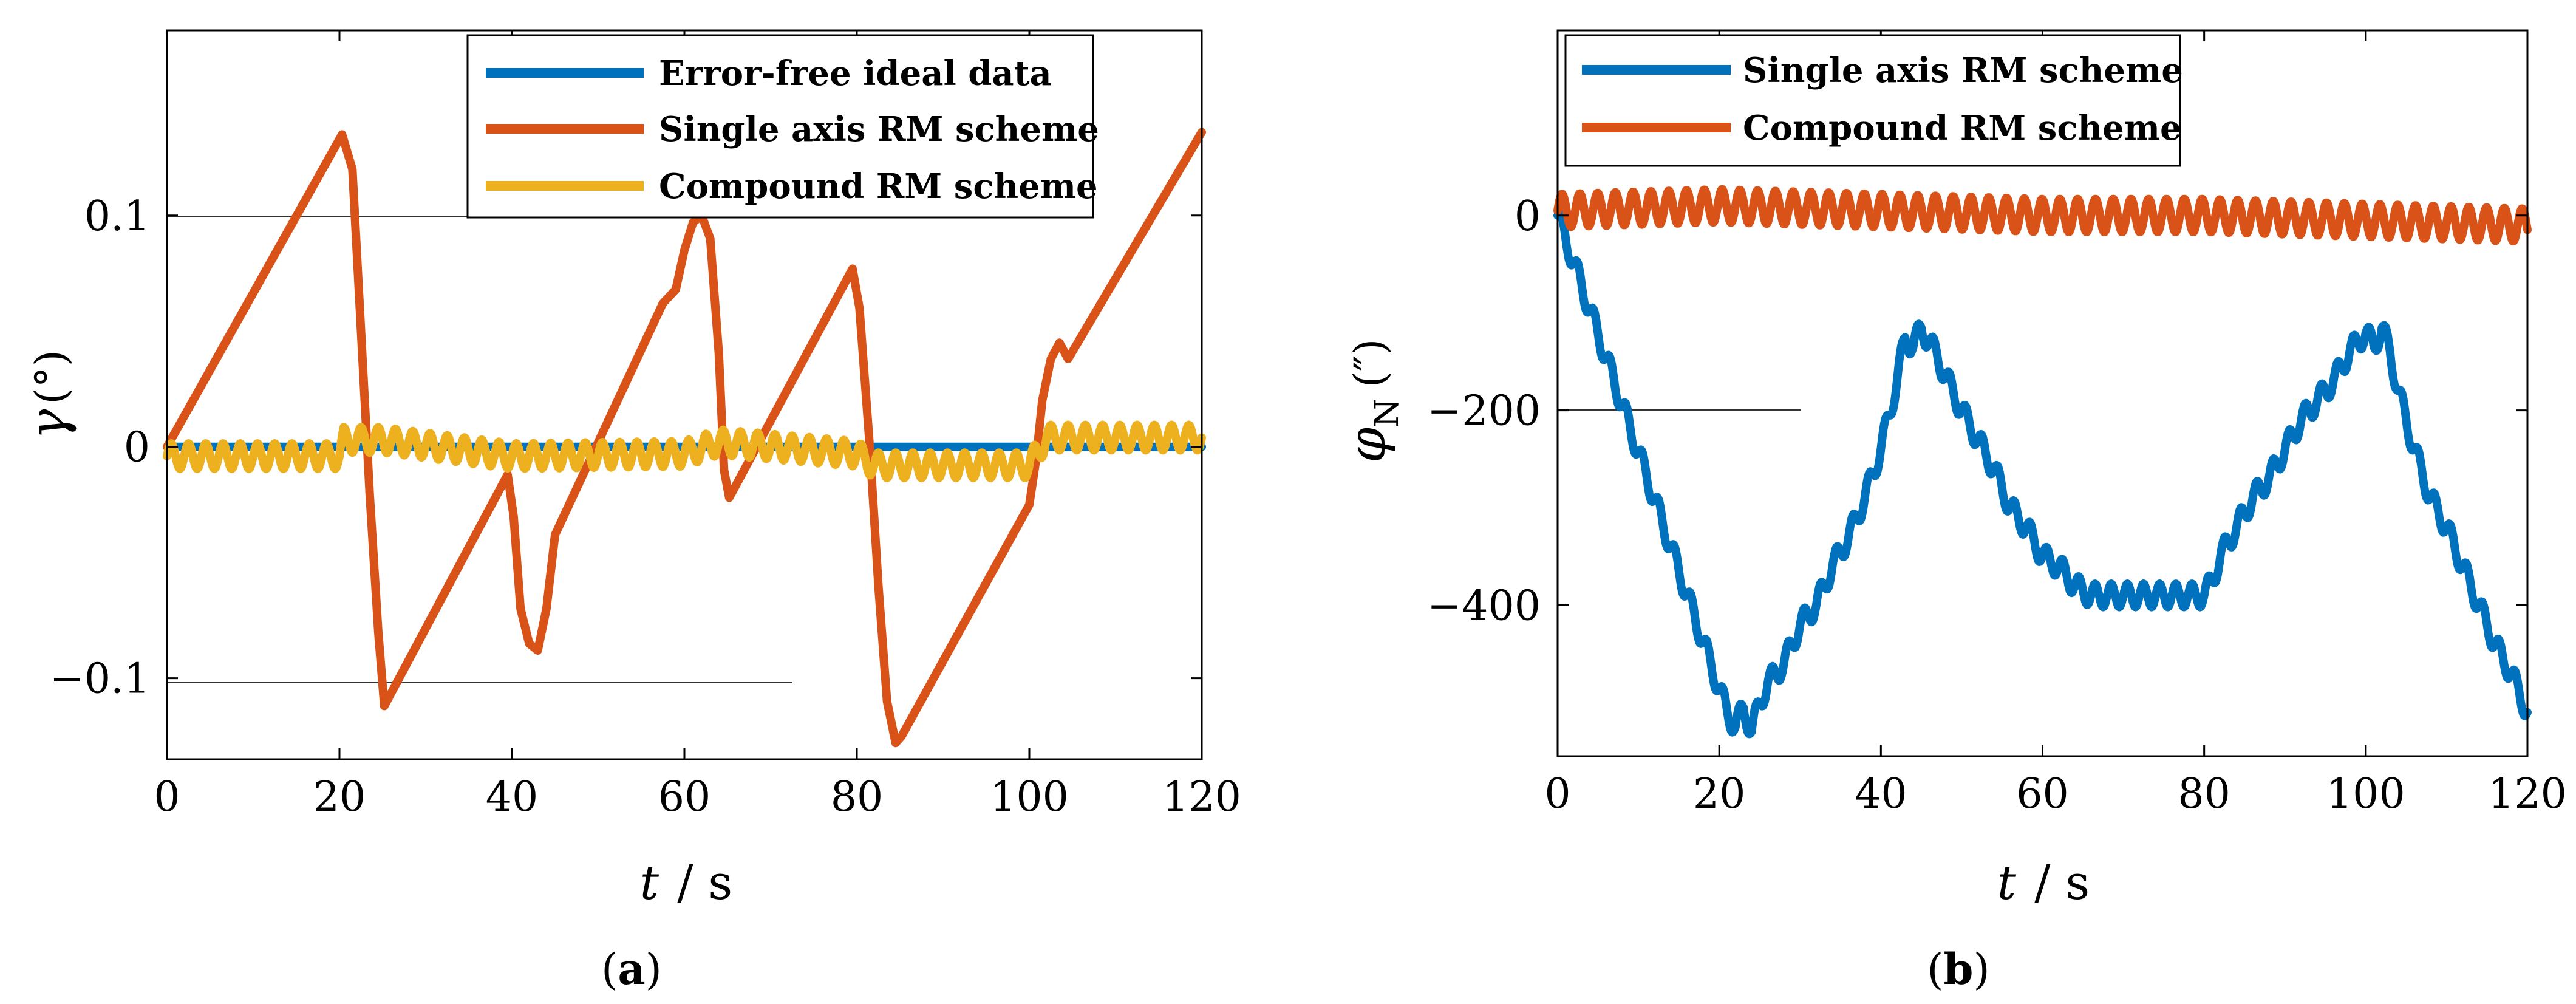  Describe the element at coordinates (1720, 794) in the screenshot. I see `panel-b-x-tick-label: 20` at that location.